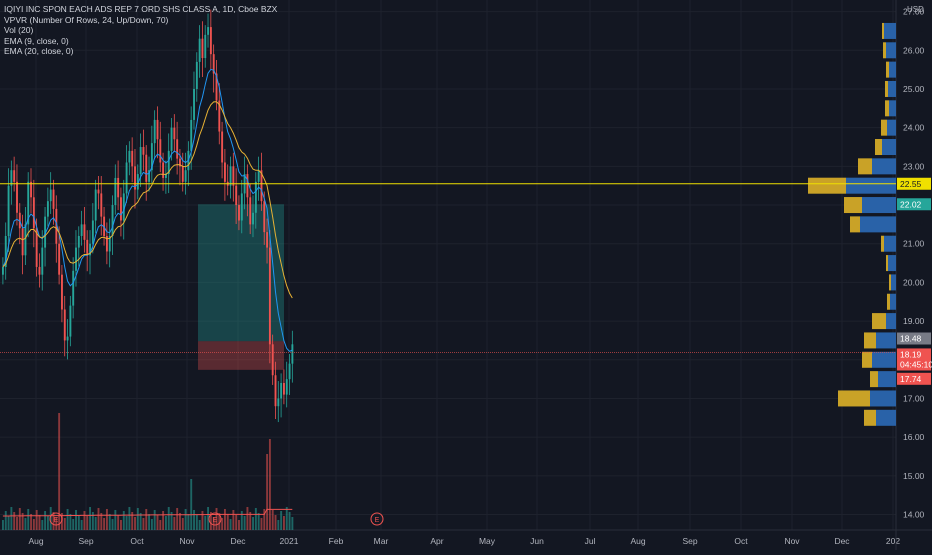 The width and height of the screenshot is (932, 555). What do you see at coordinates (914, 515) in the screenshot?
I see `y-tick-label: 14.00` at bounding box center [914, 515].